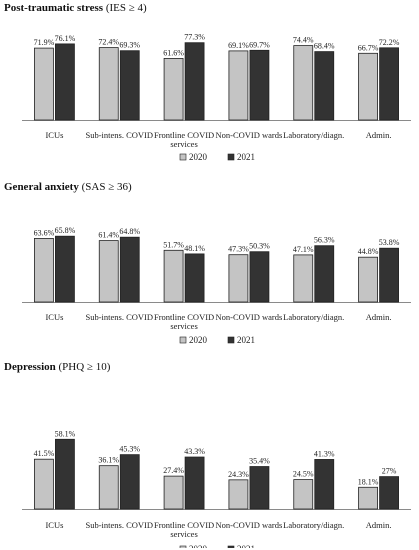 This screenshot has height=550, width=419. What do you see at coordinates (368, 47) in the screenshot?
I see `data-label: 66.7%` at bounding box center [368, 47].